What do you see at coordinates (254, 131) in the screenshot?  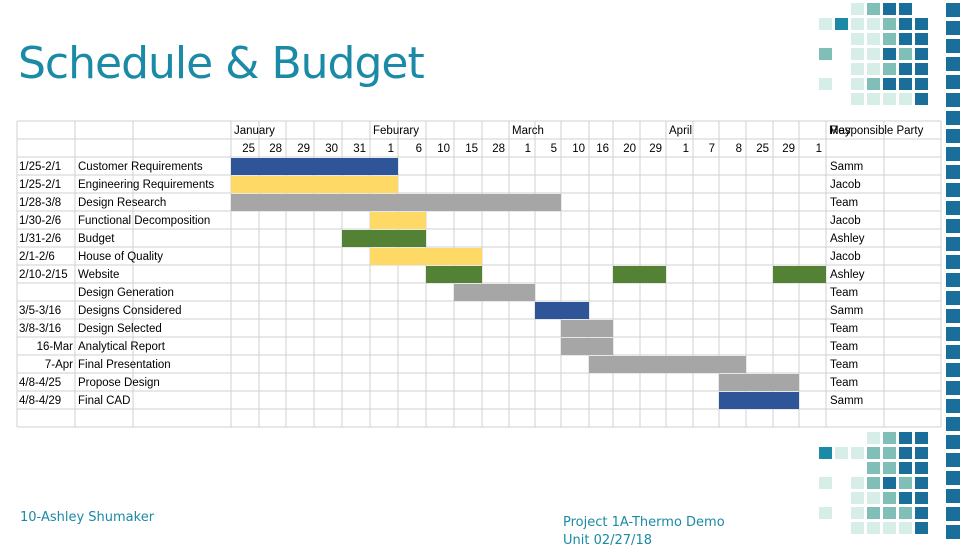 I see `month-label: January` at bounding box center [254, 131].